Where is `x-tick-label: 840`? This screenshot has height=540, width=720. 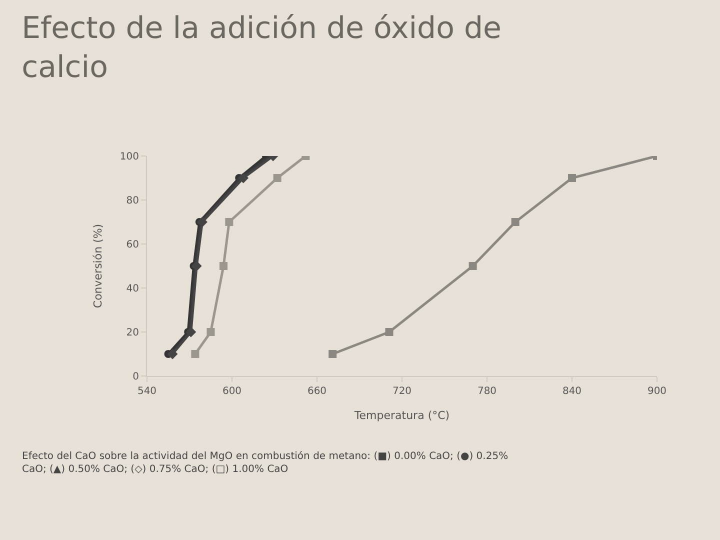 x-tick-label: 840 is located at coordinates (572, 391).